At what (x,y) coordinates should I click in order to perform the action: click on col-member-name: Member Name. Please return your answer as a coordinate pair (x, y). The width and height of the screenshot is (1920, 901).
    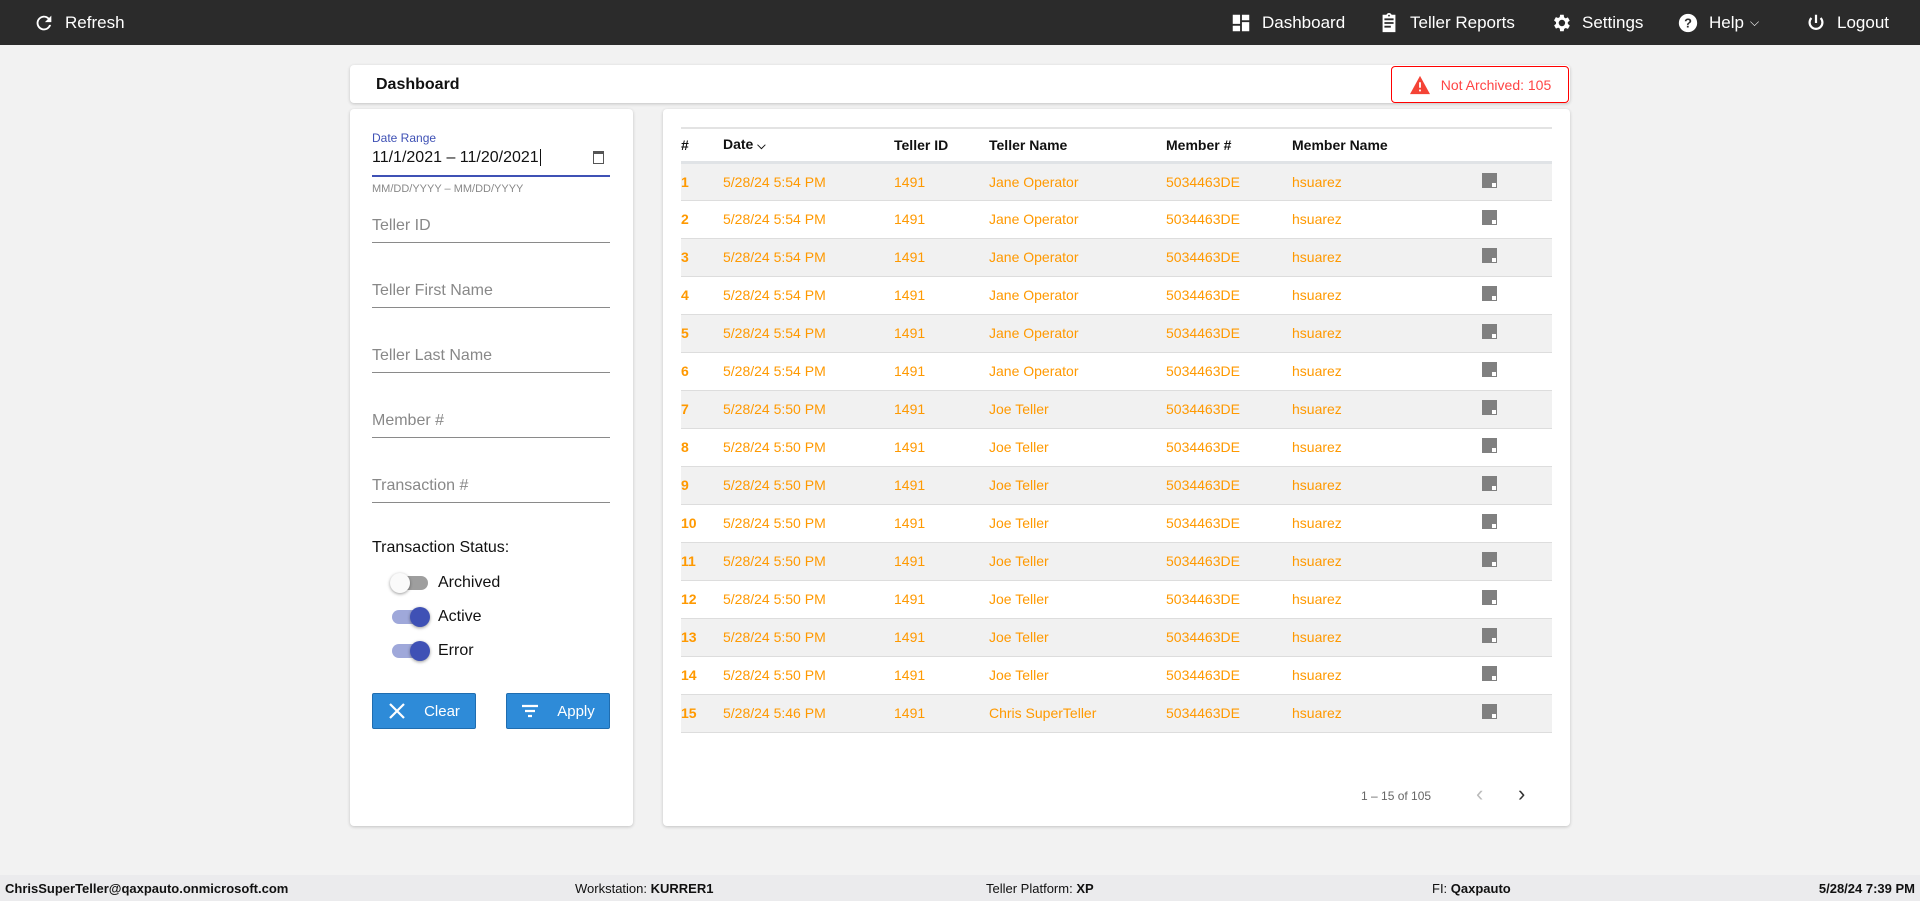
    Looking at the image, I should click on (1340, 144).